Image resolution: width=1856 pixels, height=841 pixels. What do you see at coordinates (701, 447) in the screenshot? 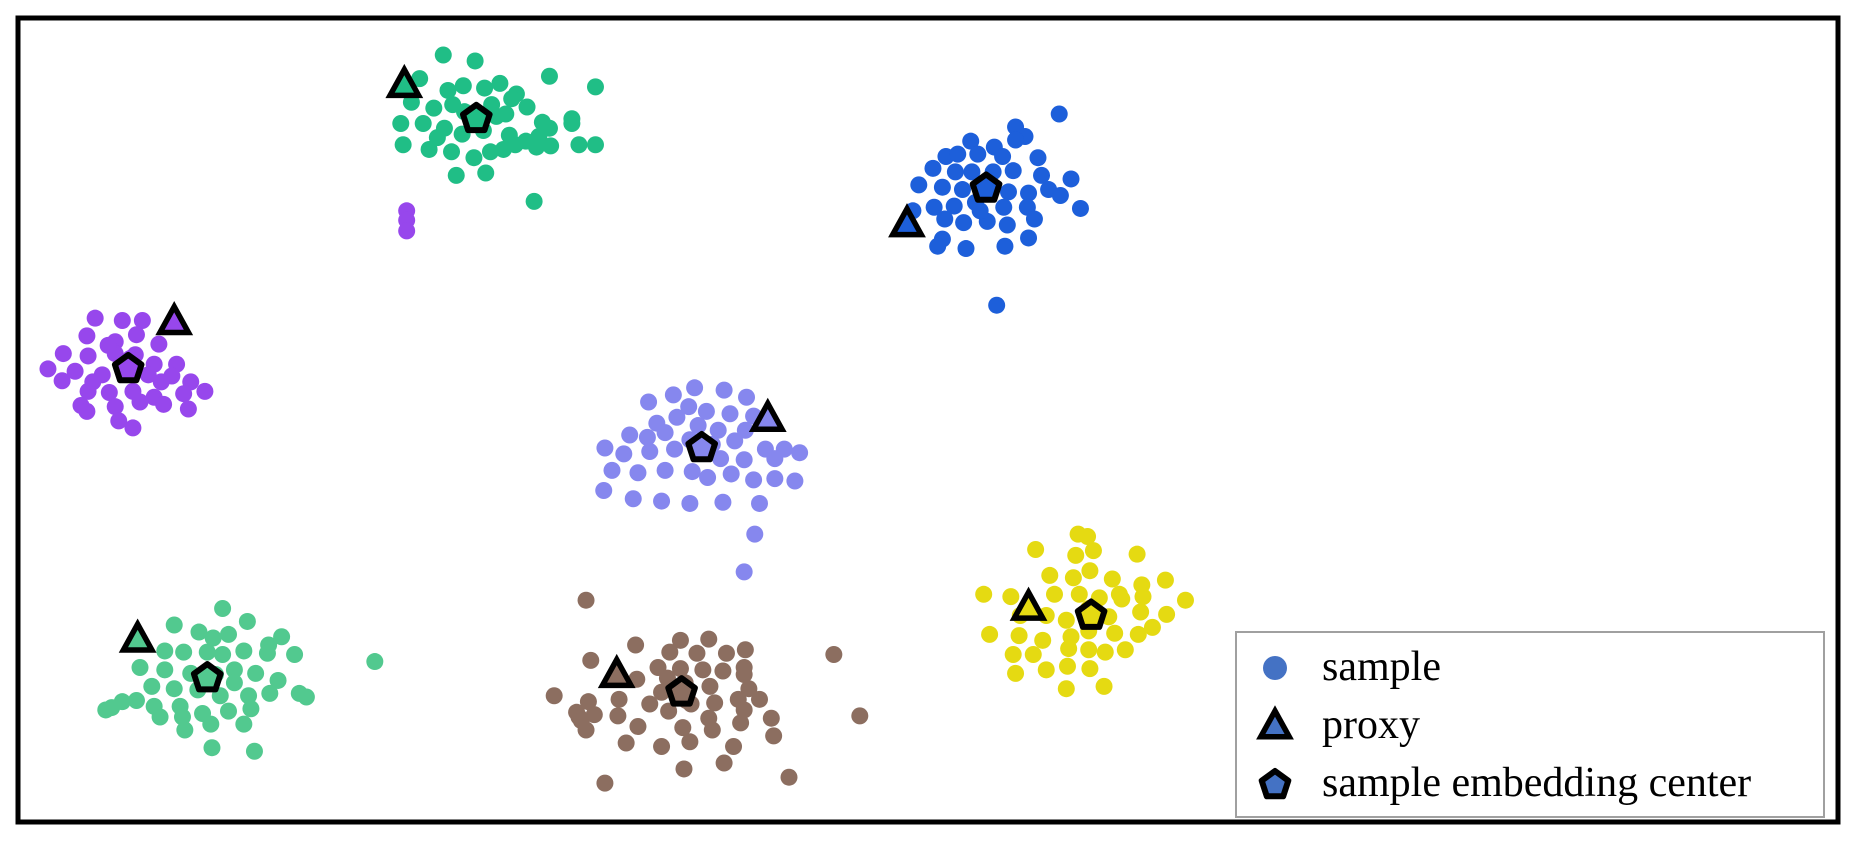
I see `center-marker-c3` at bounding box center [701, 447].